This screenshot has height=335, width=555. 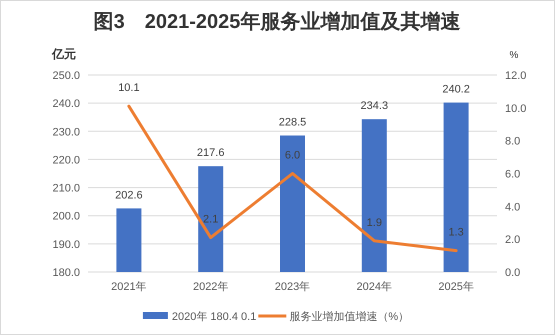 I want to click on x-tick-label: 2024年, so click(x=374, y=287).